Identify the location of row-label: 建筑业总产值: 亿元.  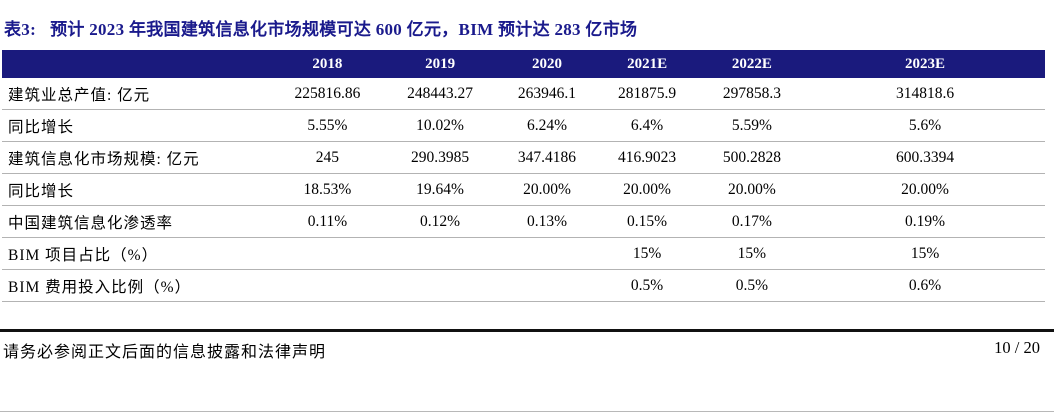
(138, 94).